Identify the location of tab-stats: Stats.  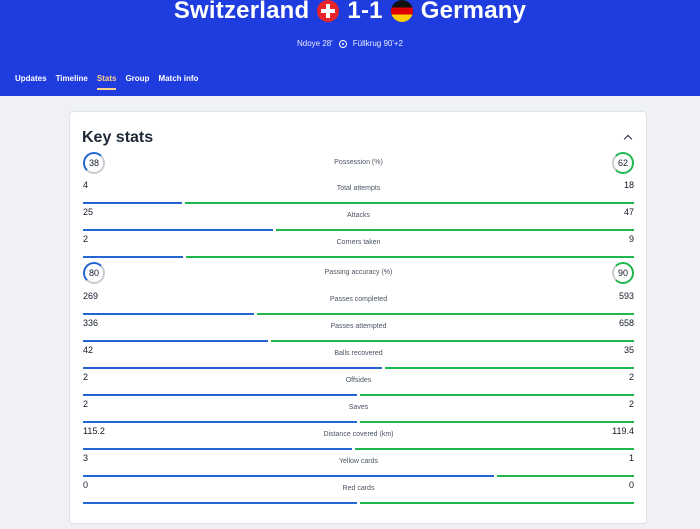
(106, 82).